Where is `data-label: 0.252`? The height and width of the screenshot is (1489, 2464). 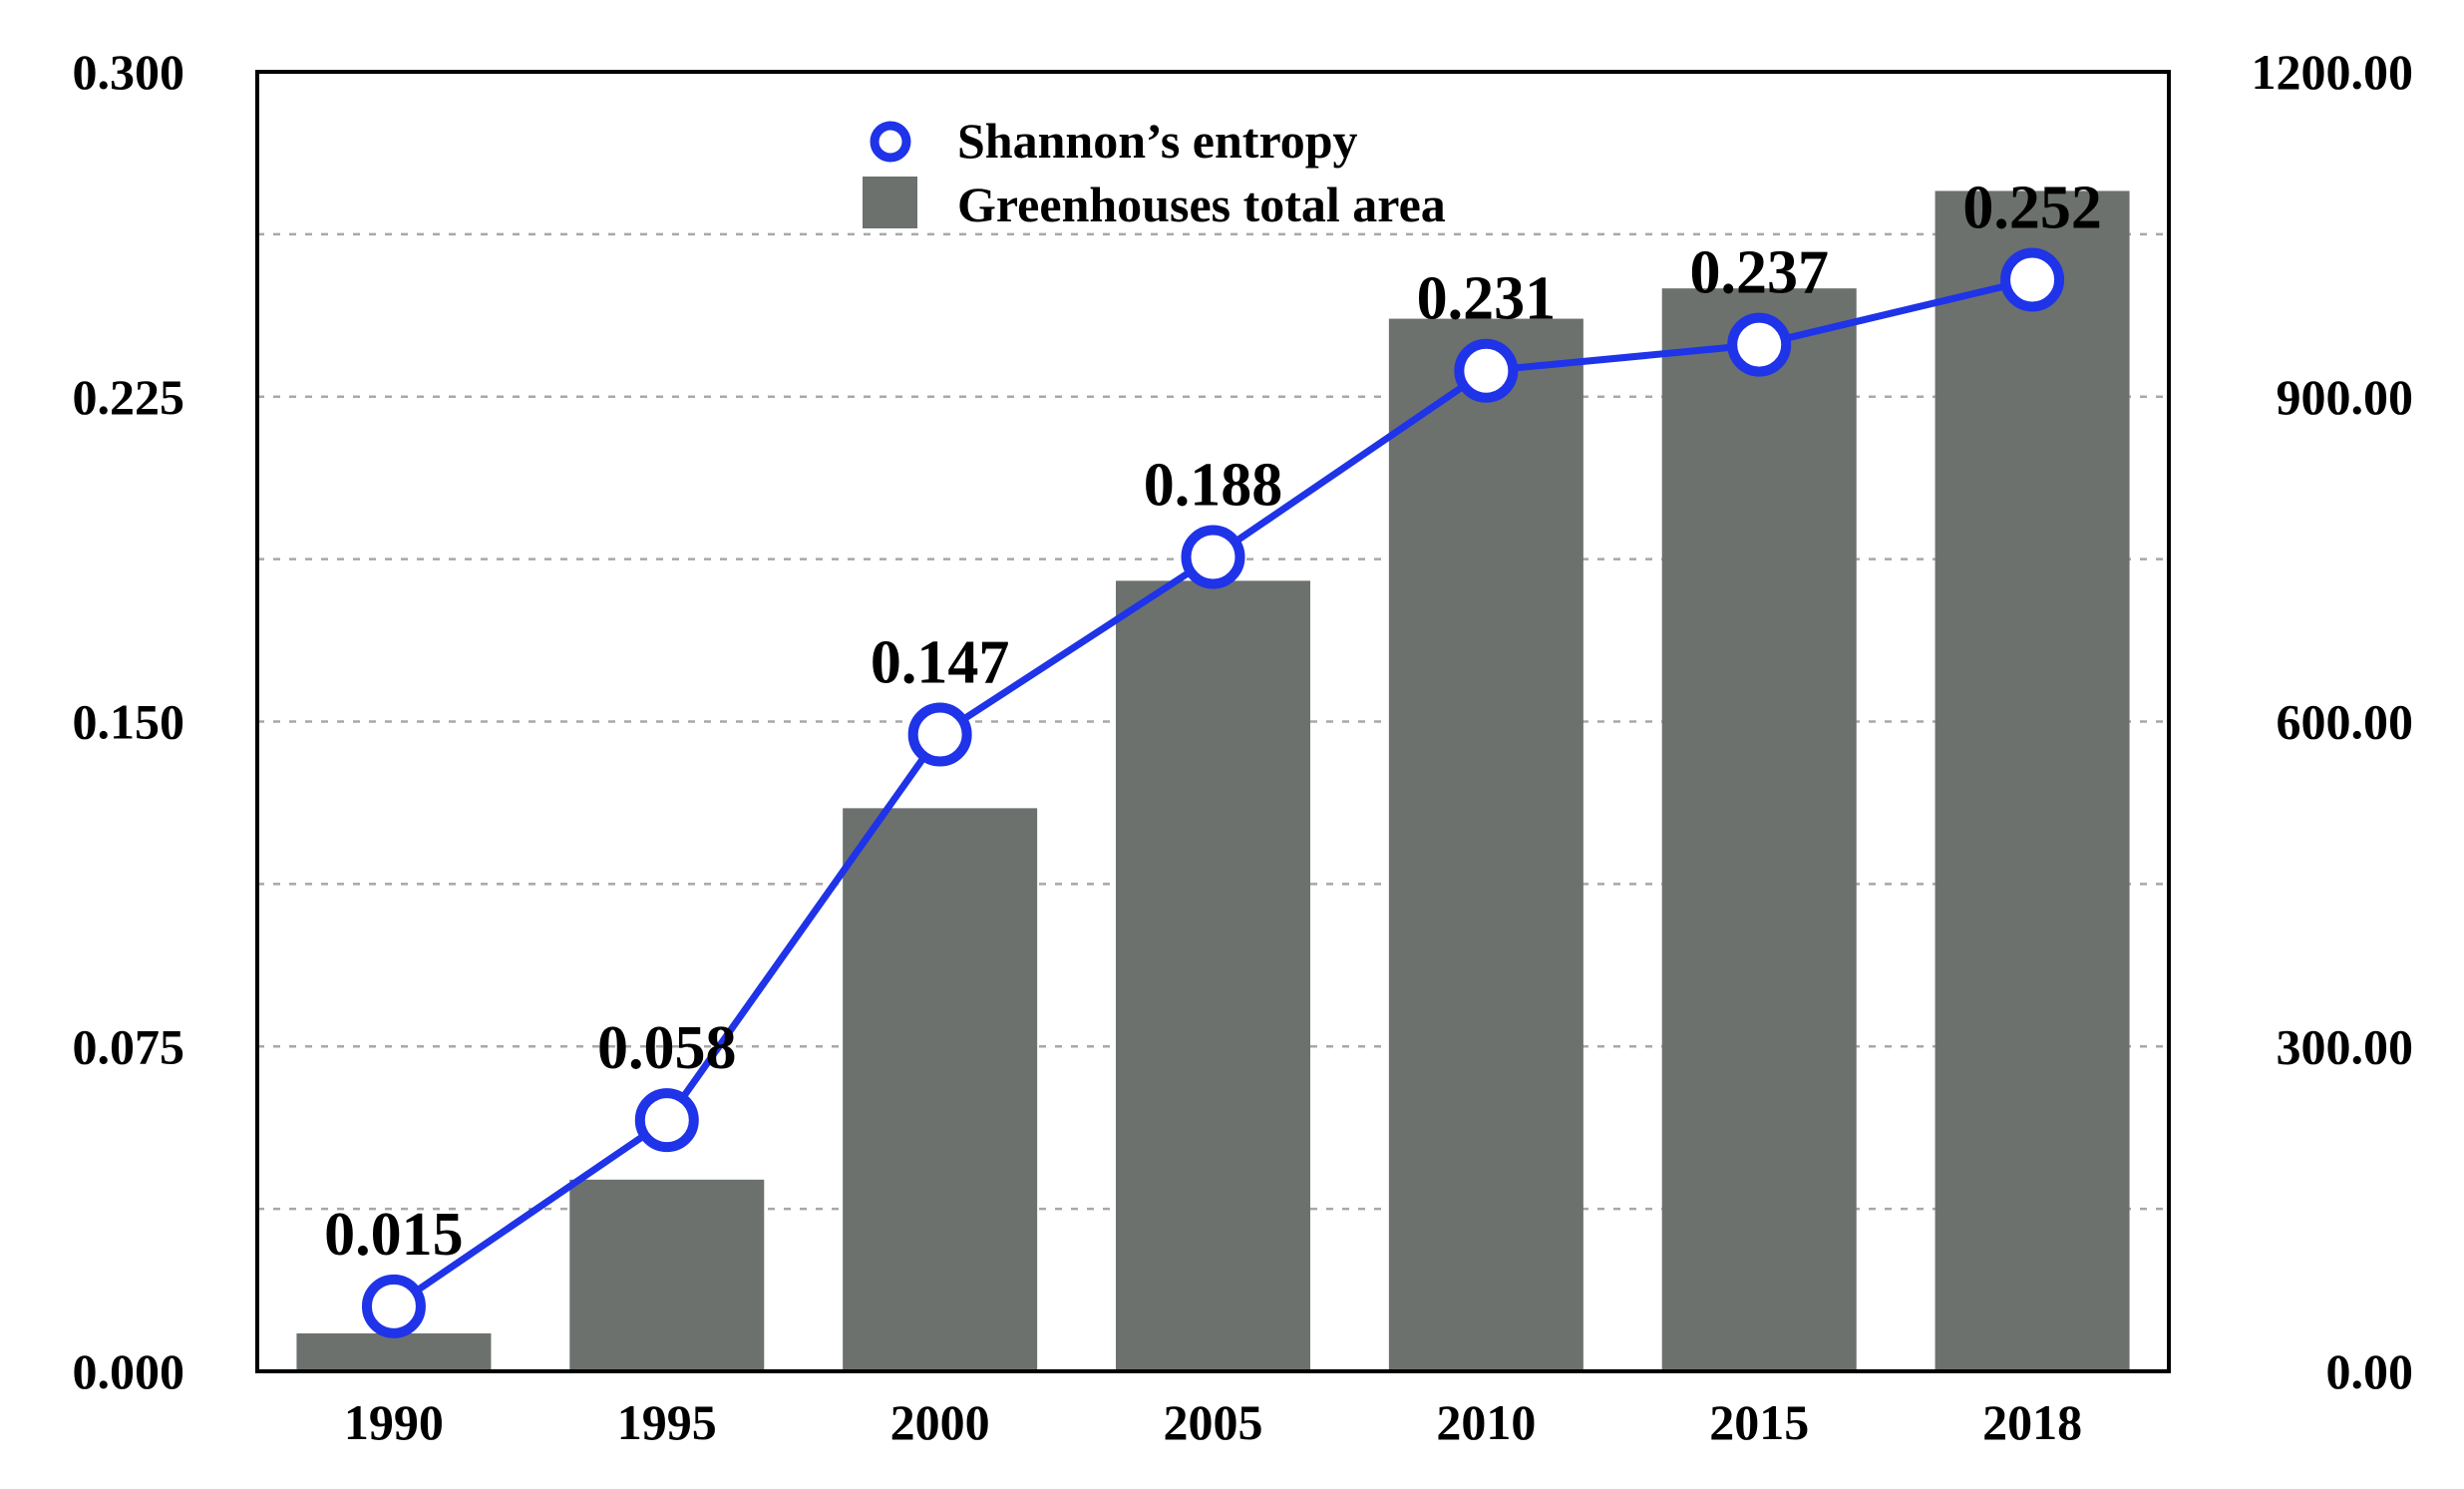
data-label: 0.252 is located at coordinates (2032, 208).